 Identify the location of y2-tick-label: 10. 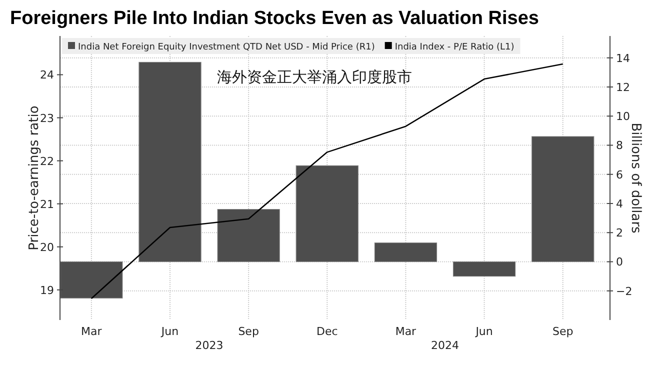
(623, 117).